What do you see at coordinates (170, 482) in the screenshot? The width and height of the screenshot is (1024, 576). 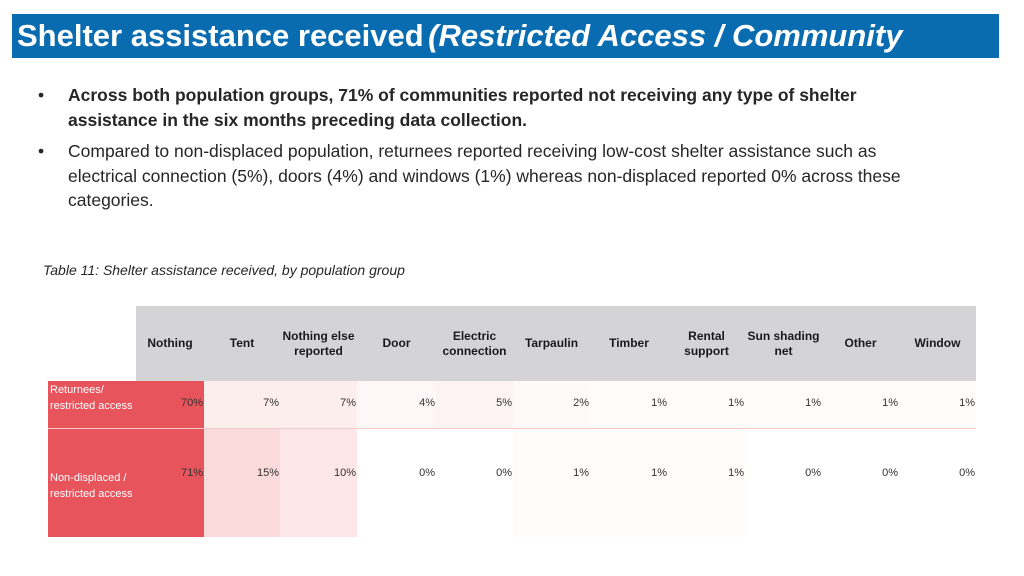 I see `table-cell: 71%` at bounding box center [170, 482].